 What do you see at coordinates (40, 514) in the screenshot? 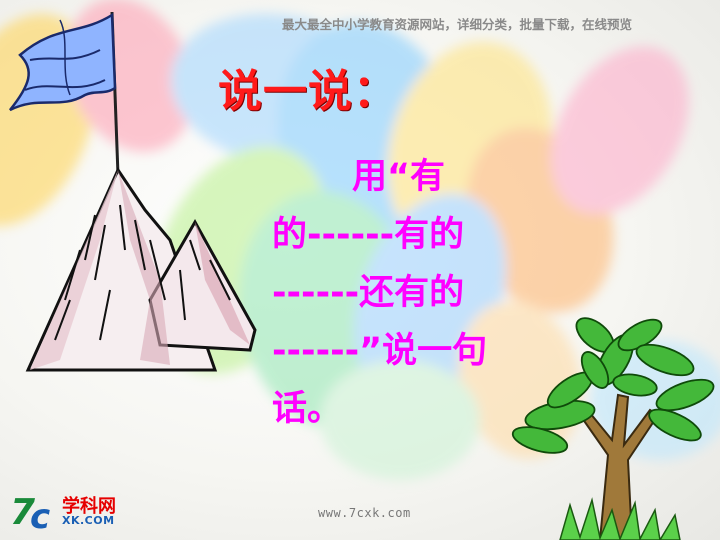
I see `svg-text: c` at bounding box center [40, 514].